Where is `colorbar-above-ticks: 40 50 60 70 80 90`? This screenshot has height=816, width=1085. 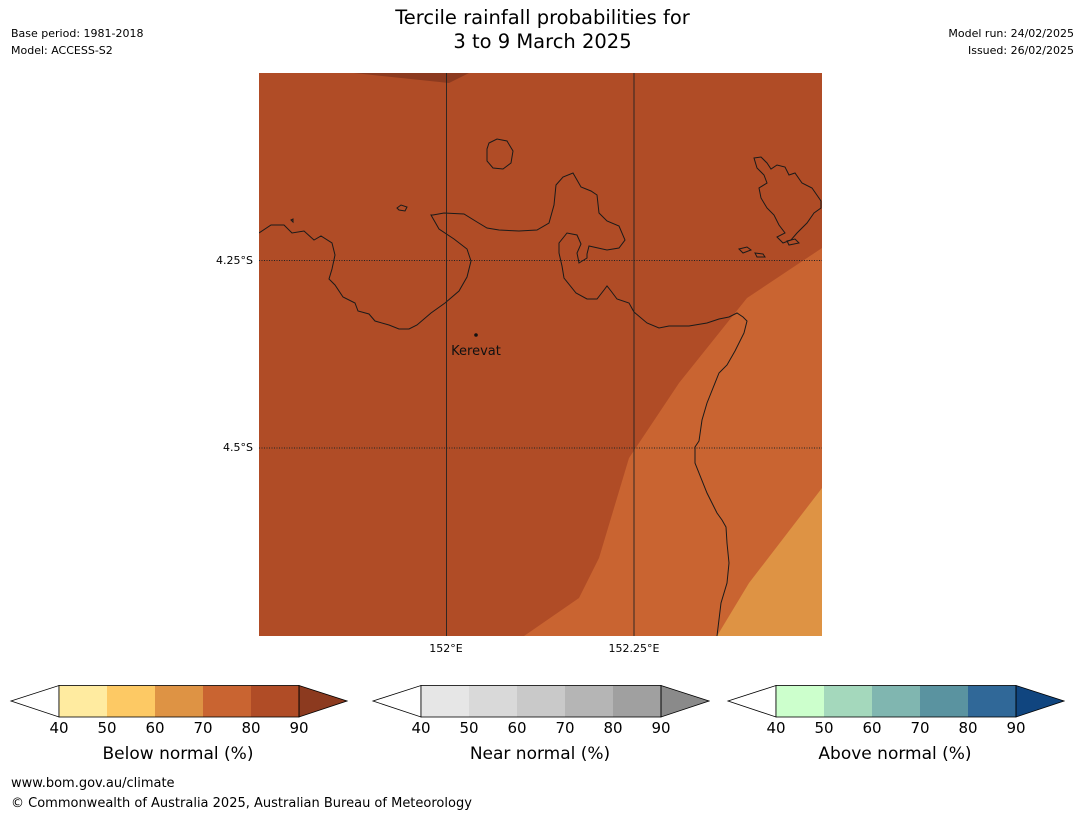
colorbar-above-ticks: 40 50 60 70 80 90 is located at coordinates (895, 729).